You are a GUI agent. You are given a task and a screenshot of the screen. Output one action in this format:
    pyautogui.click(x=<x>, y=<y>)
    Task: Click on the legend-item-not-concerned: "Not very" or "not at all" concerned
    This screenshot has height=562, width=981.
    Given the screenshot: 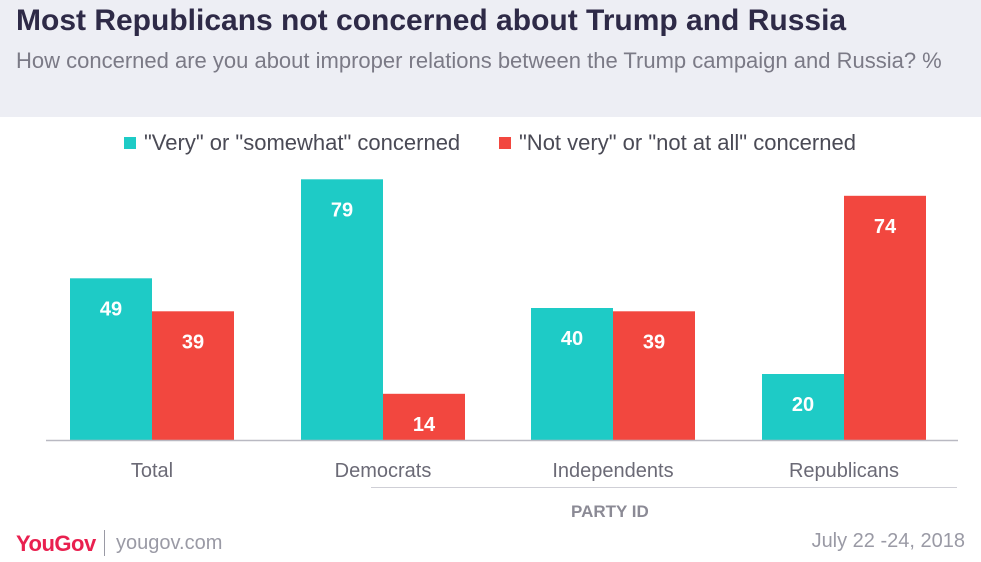 What is the action you would take?
    pyautogui.click(x=677, y=143)
    